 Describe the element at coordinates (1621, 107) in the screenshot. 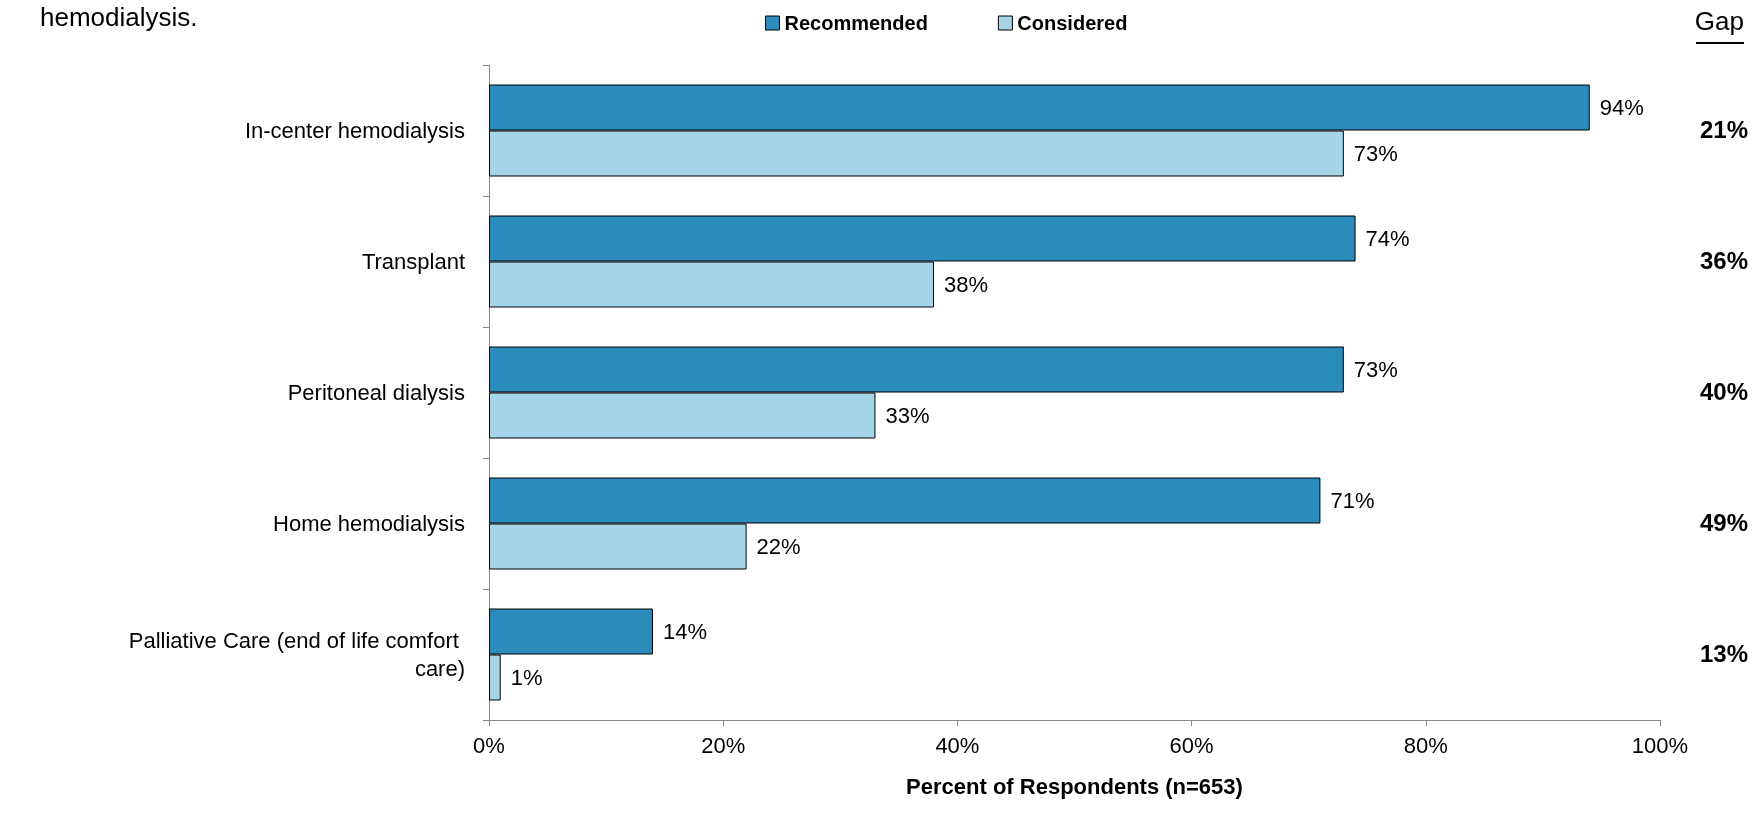

I see `data-label: 94%` at that location.